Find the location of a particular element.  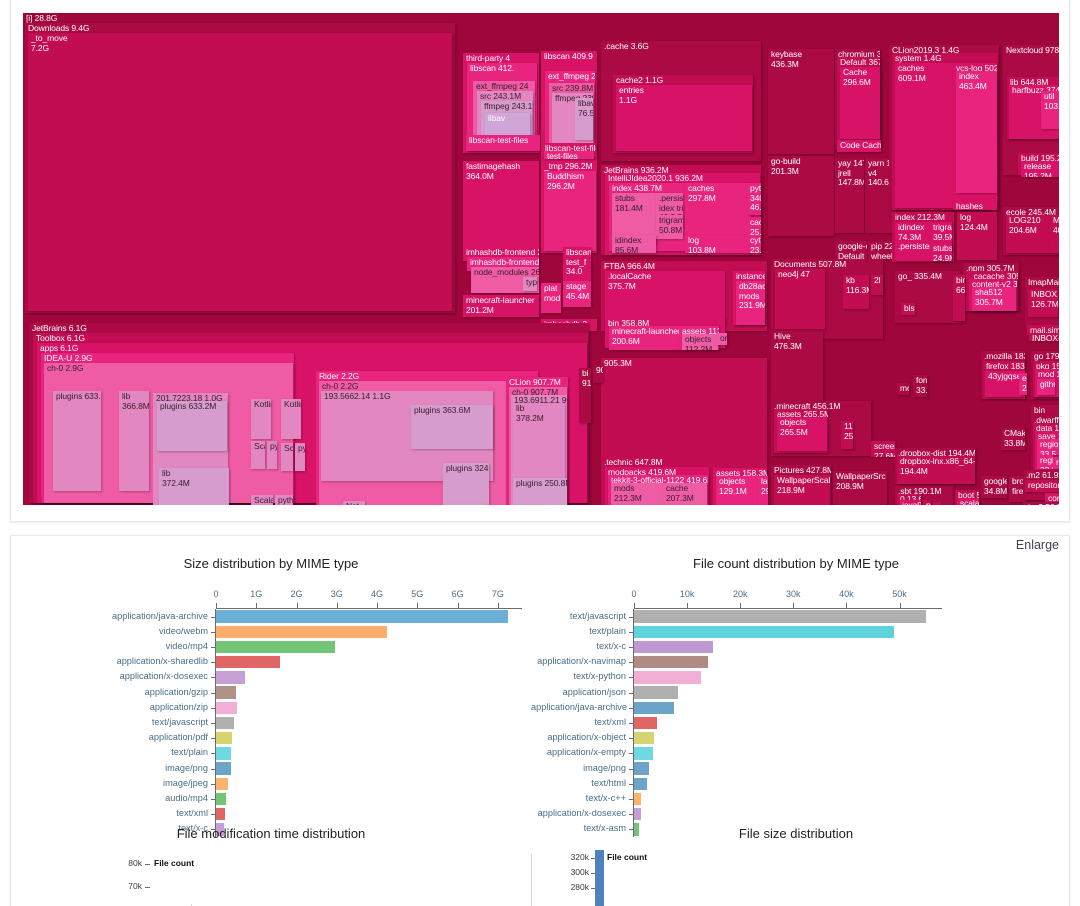

treemap-cell: Code Cache 70. is located at coordinates (859, 146).